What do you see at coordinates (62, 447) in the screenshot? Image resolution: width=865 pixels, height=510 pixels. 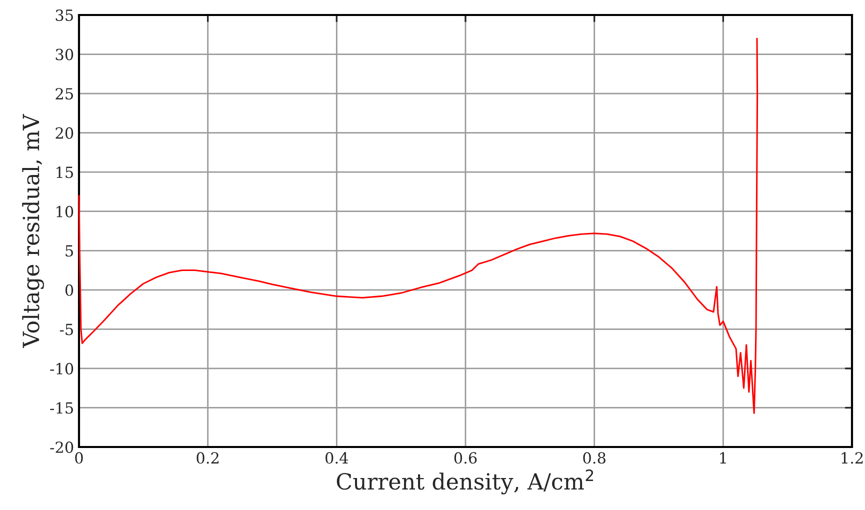 I see `y-tick-label: -20` at bounding box center [62, 447].